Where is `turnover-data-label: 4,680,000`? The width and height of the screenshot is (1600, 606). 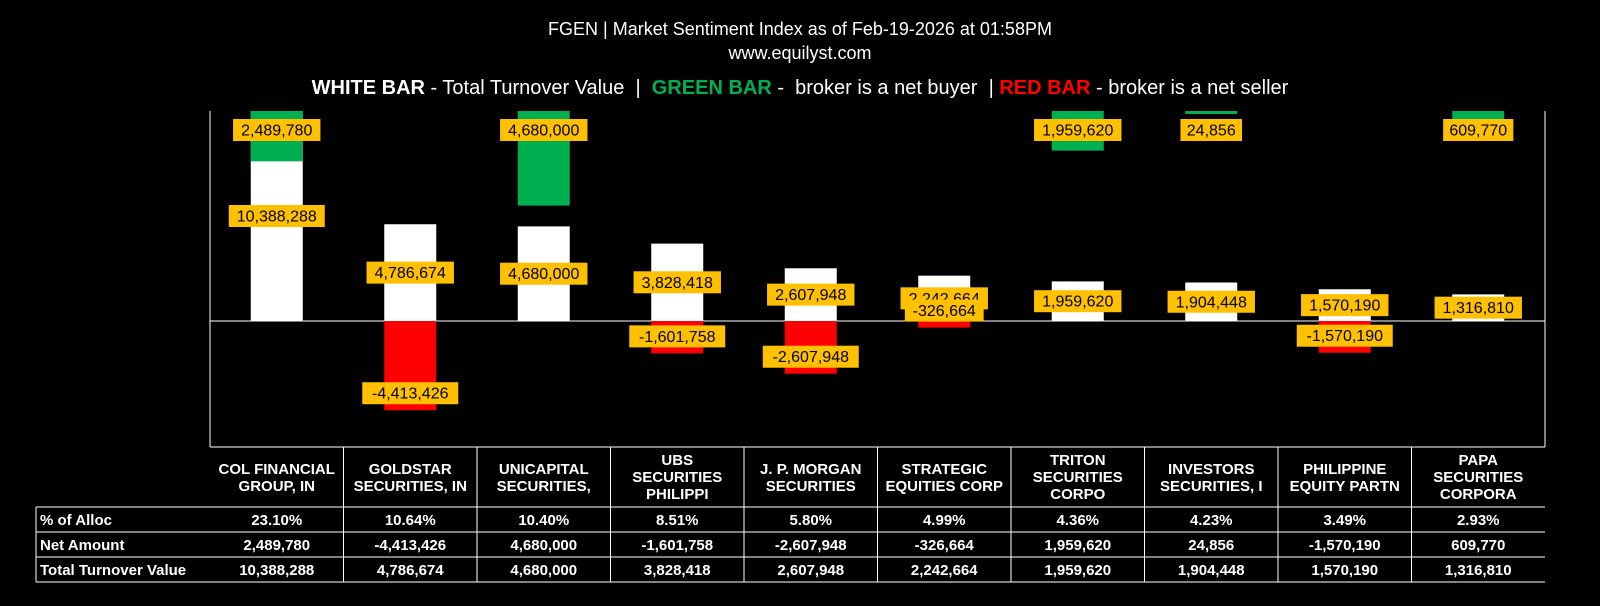
turnover-data-label: 4,680,000 is located at coordinates (543, 274).